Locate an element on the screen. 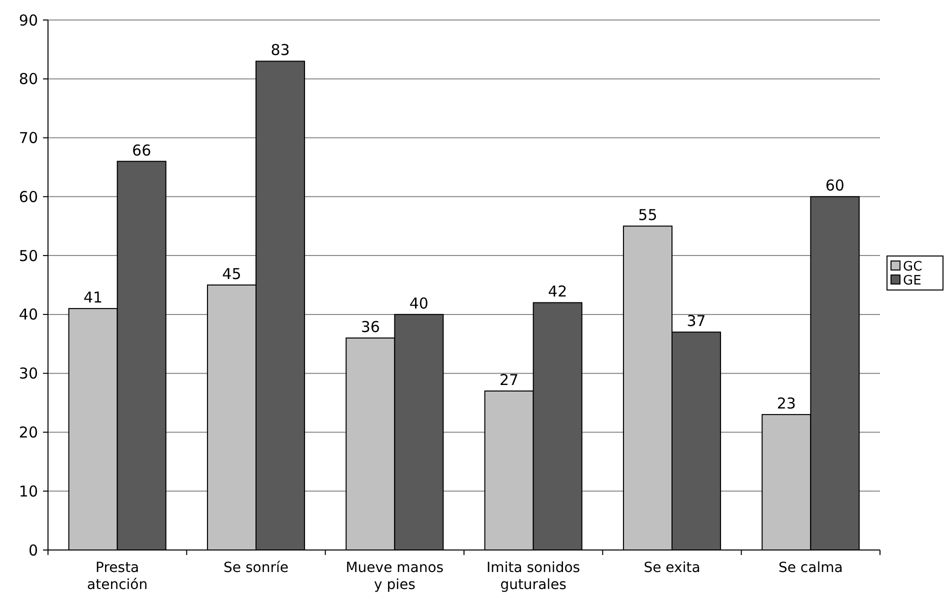  y-tick-label: 80 is located at coordinates (28, 79).